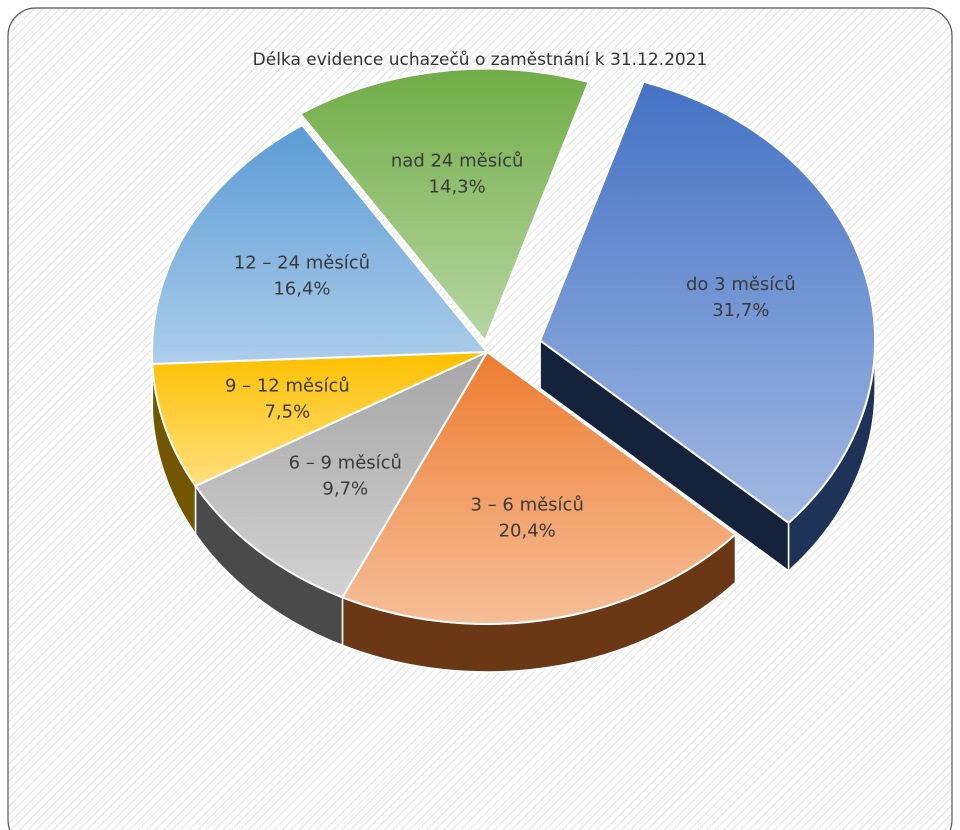 This screenshot has width=960, height=830. What do you see at coordinates (287, 386) in the screenshot?
I see `category-label: 9 – 12 měsíců` at bounding box center [287, 386].